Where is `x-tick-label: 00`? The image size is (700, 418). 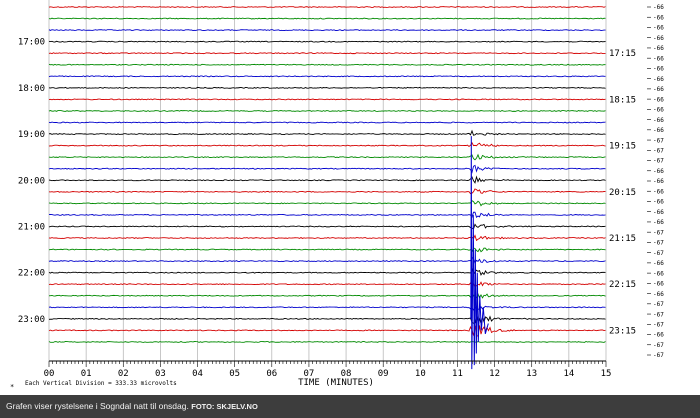
x-tick-label: 00 is located at coordinates (49, 374).